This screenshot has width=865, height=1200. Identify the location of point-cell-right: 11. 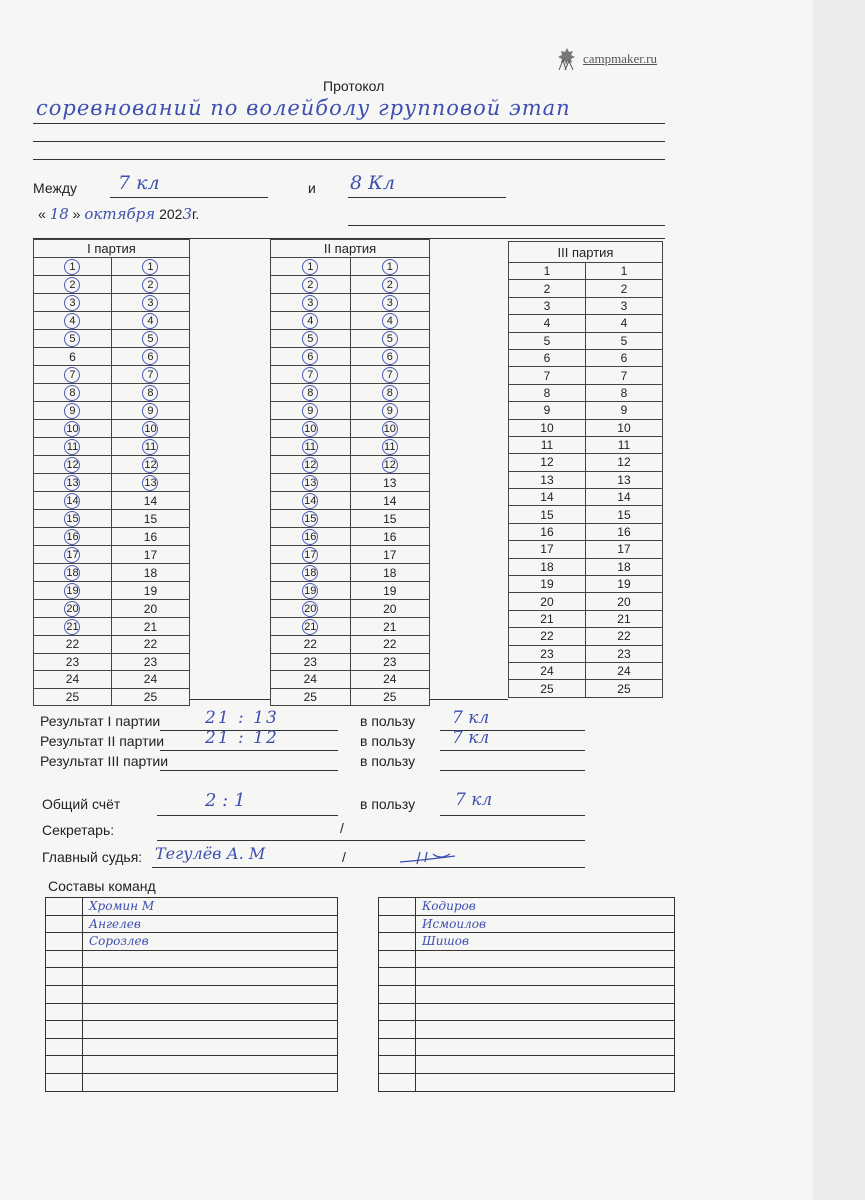
(624, 445).